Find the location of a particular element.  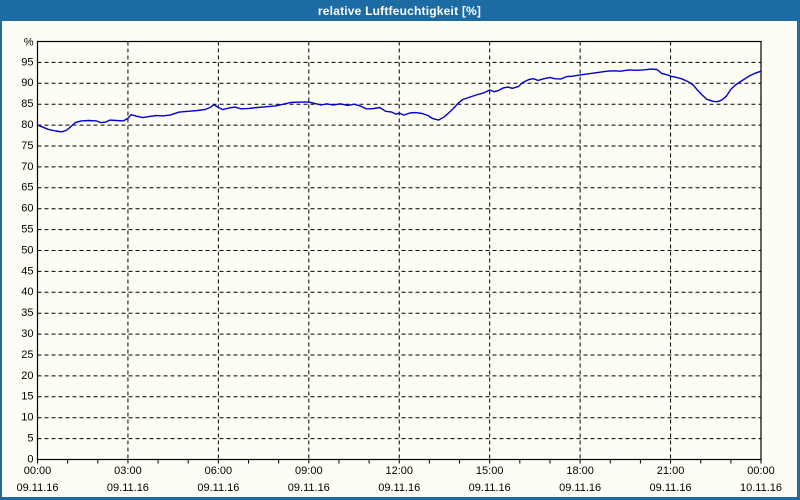

x-tick-time-label: 09:00 is located at coordinates (309, 471).